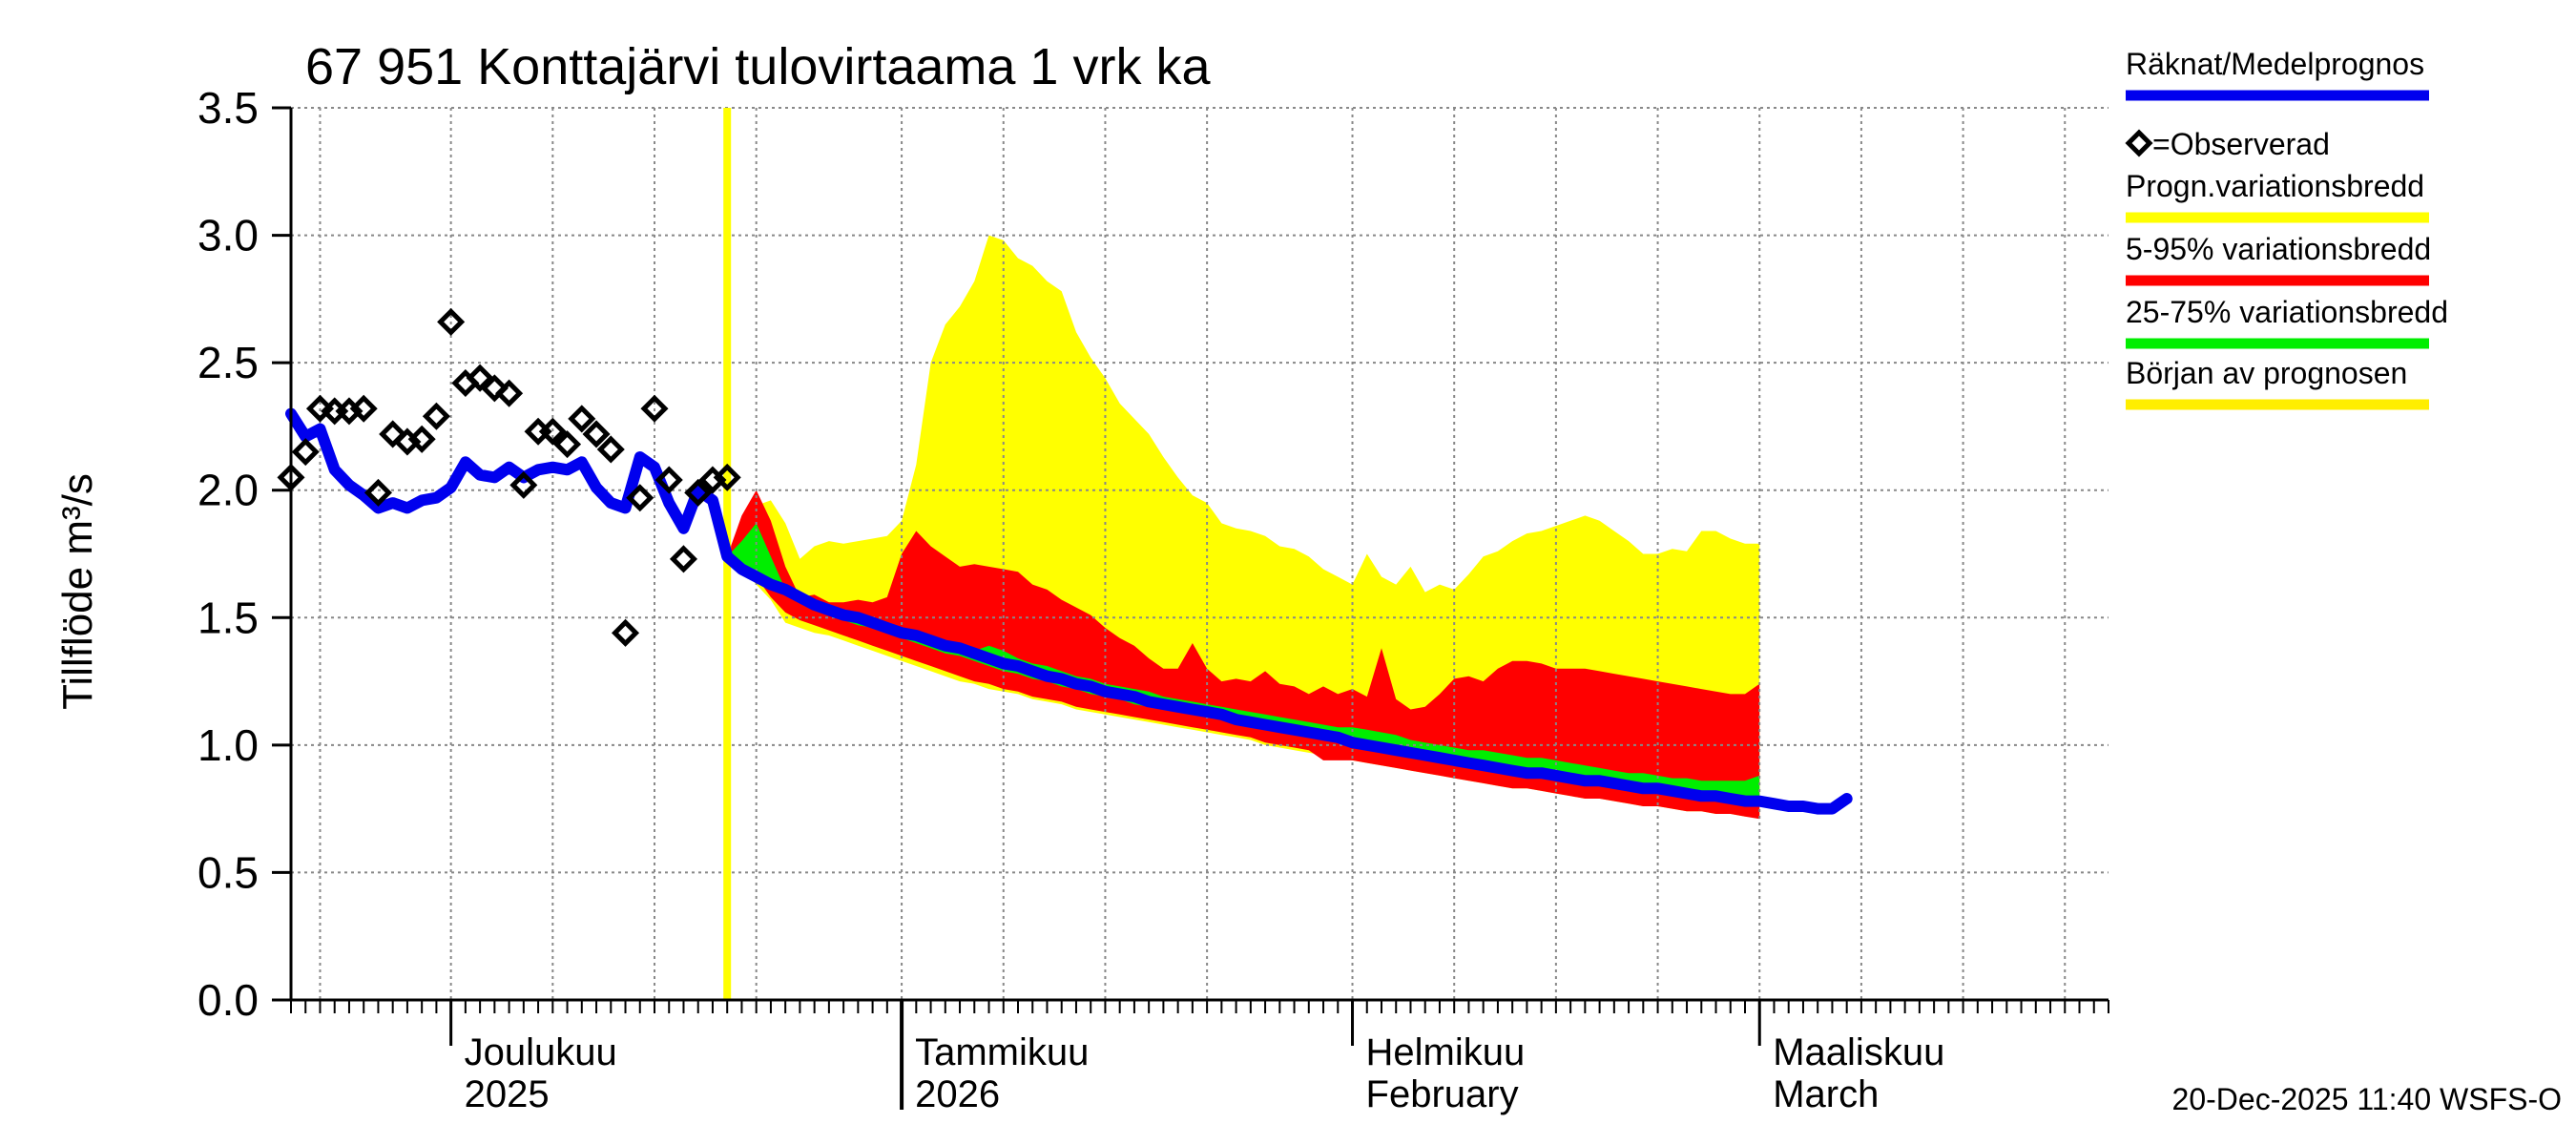 This screenshot has height=1145, width=2576. What do you see at coordinates (1858, 1052) in the screenshot?
I see `x-month-label: Maaliskuu` at bounding box center [1858, 1052].